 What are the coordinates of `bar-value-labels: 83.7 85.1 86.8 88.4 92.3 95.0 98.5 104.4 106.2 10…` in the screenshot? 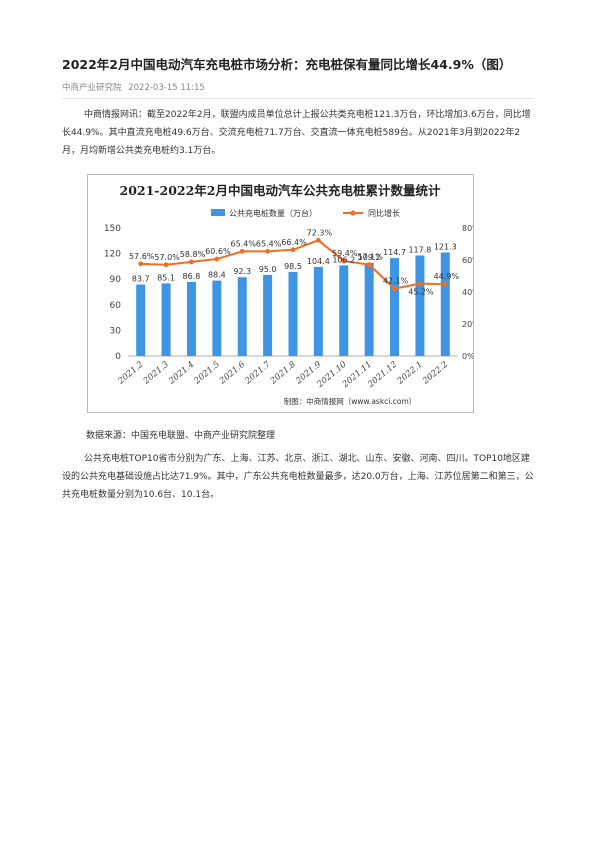 It's located at (294, 262).